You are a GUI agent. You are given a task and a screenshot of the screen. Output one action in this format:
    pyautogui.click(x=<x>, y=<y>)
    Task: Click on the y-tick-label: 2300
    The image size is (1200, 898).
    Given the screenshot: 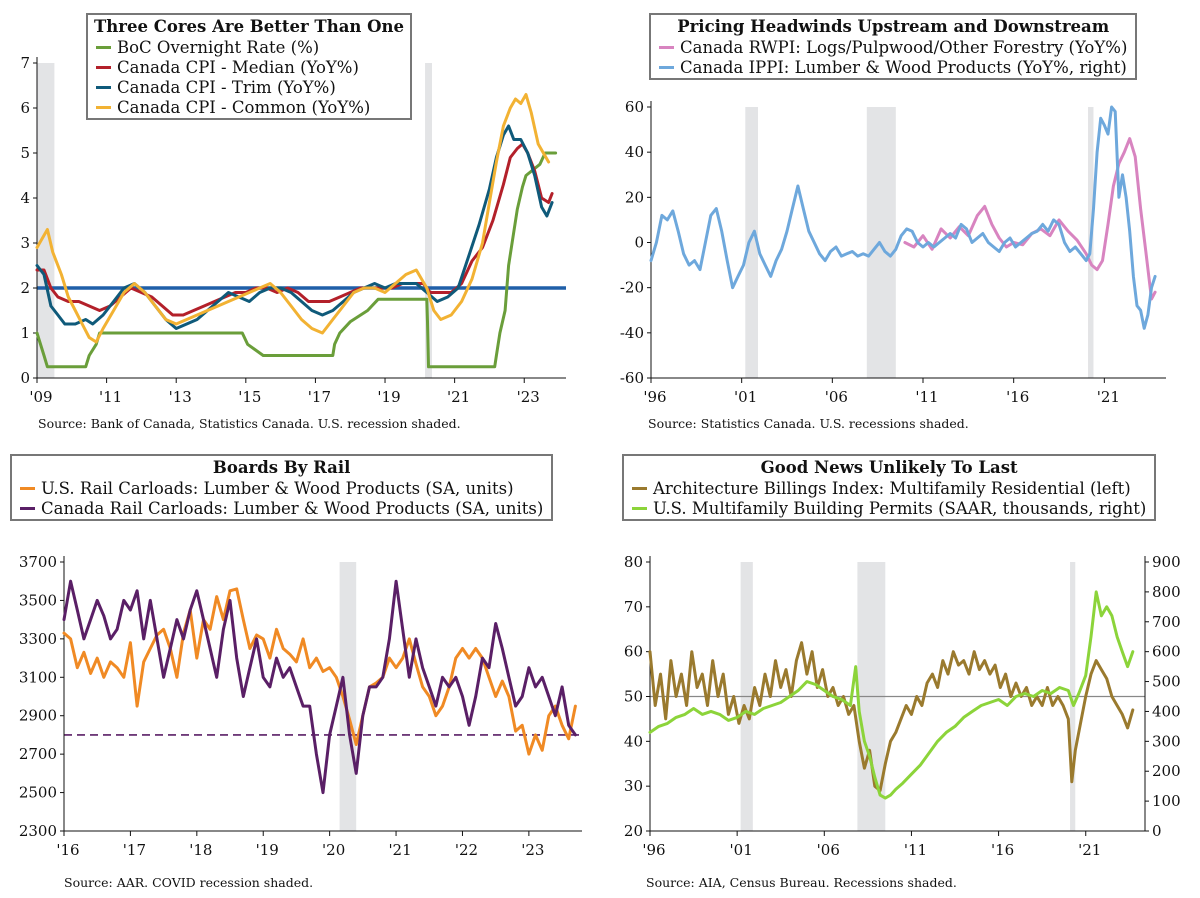 What is the action you would take?
    pyautogui.click(x=38, y=831)
    